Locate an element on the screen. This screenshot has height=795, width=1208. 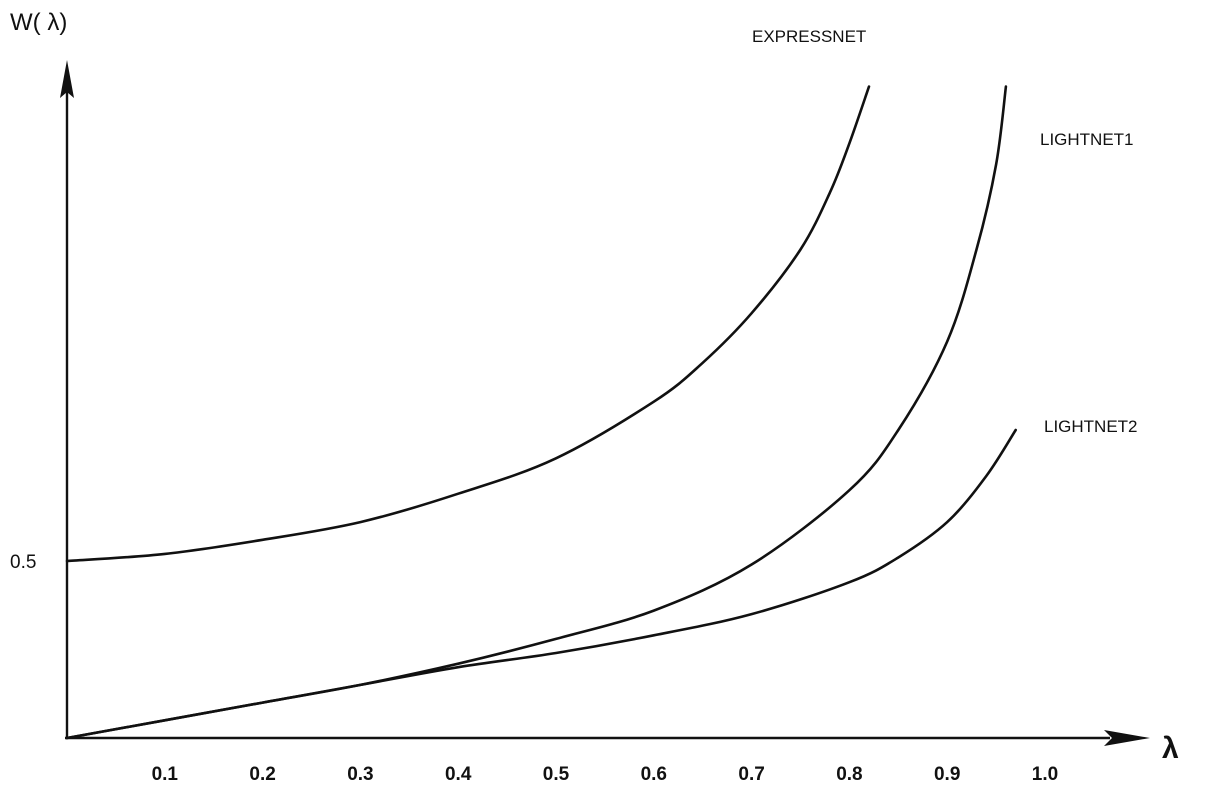
x-tick-label: 0.4 is located at coordinates (458, 774).